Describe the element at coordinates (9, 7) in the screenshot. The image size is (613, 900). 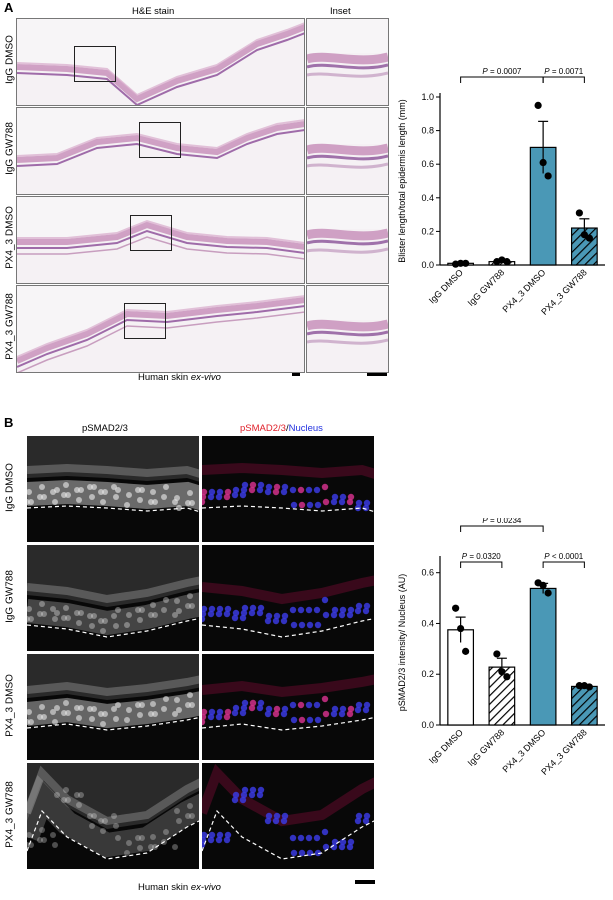
I see `panel-a-letter: A` at that location.